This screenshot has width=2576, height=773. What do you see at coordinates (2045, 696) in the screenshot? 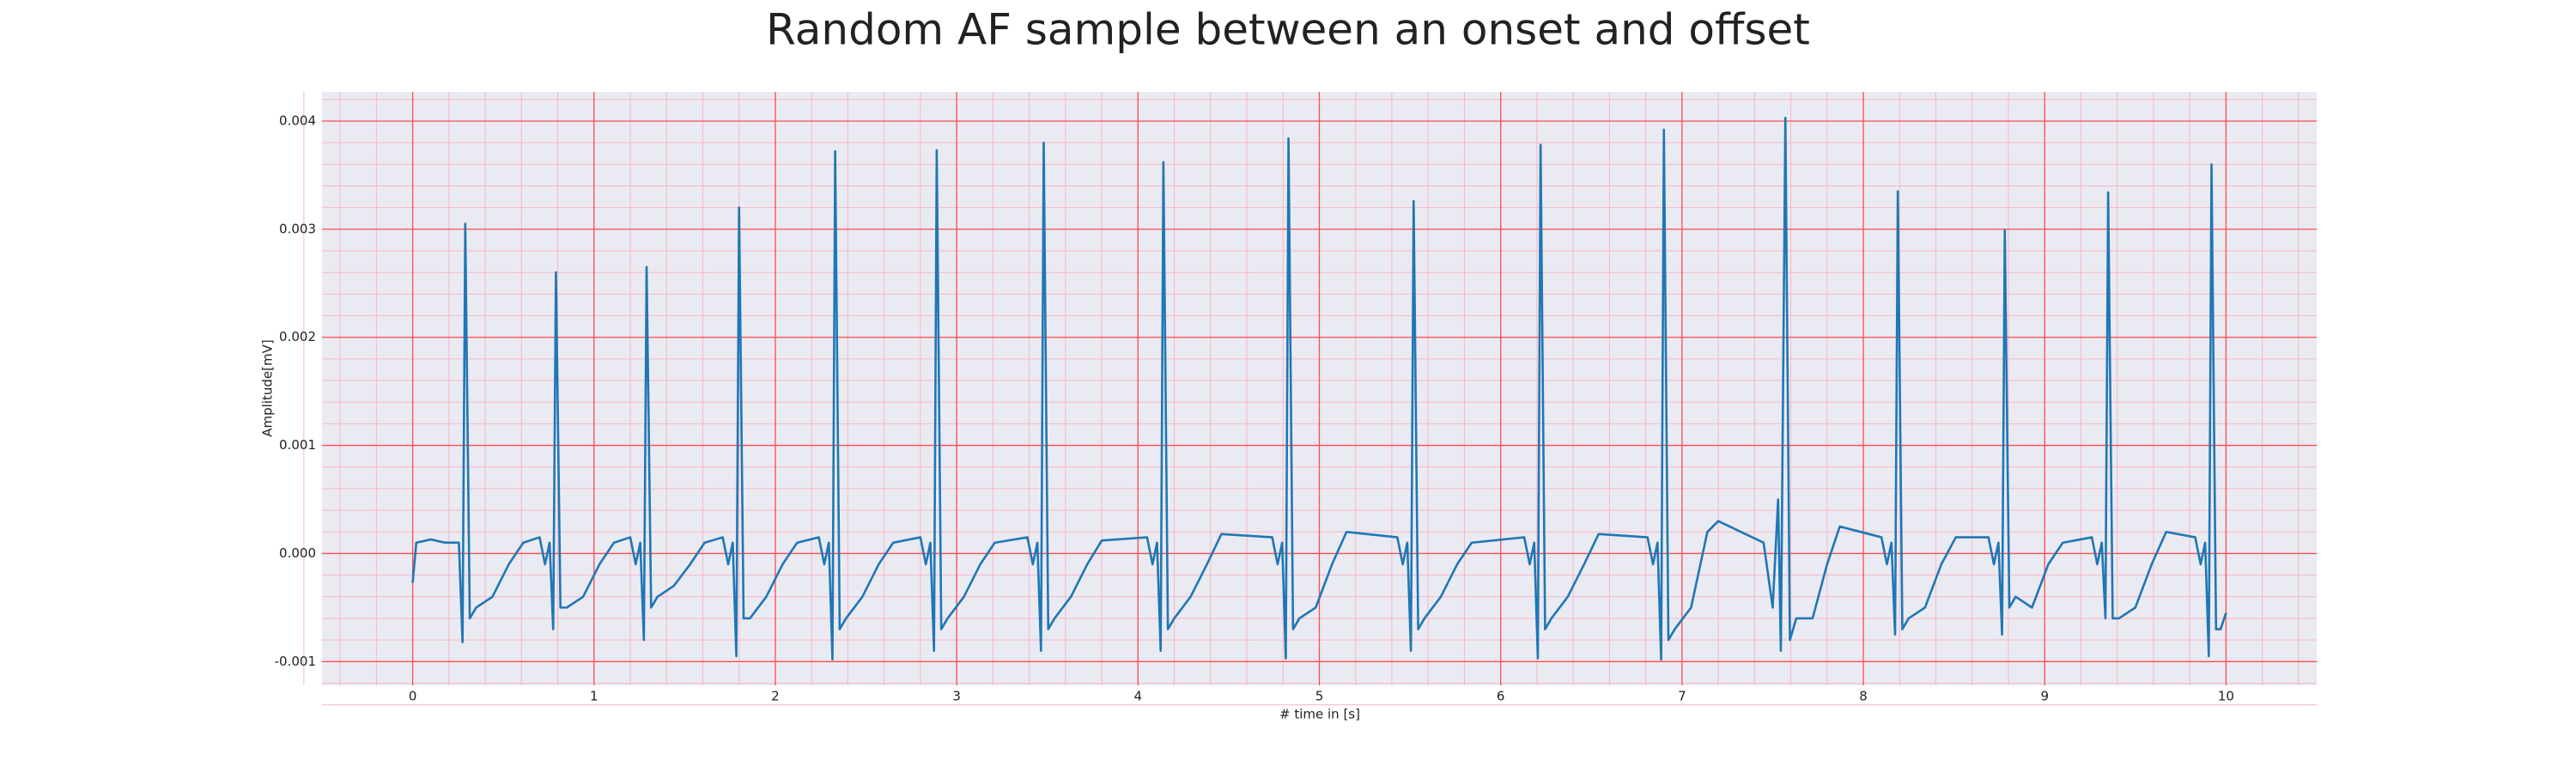
I see `x-tick-label: 9` at bounding box center [2045, 696].